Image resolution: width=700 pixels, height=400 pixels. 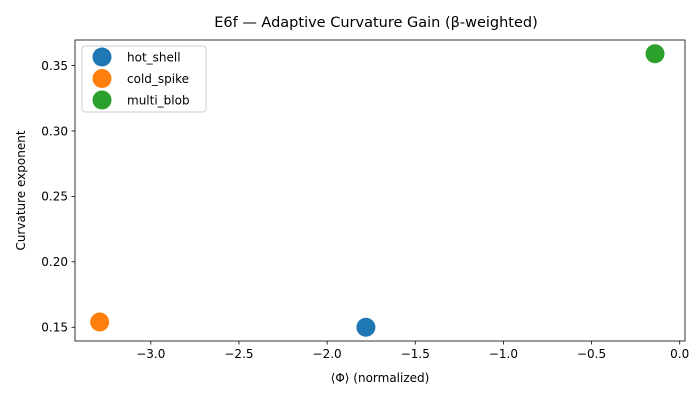 I want to click on y-tick-label: 0.15, so click(x=54, y=328).